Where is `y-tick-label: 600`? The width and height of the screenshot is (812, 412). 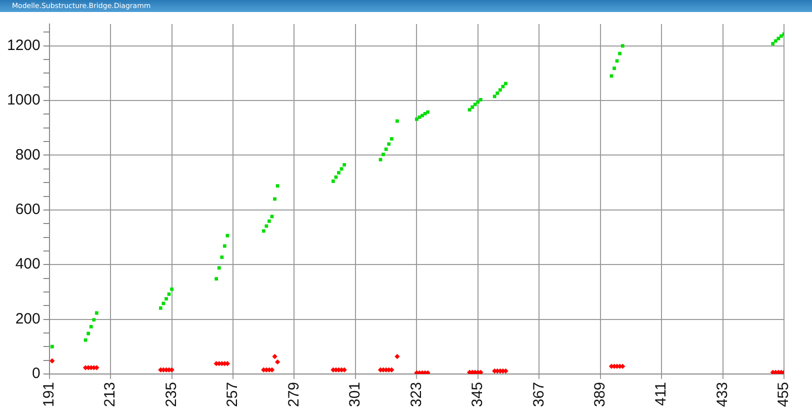 y-tick-label: 600 is located at coordinates (27, 209).